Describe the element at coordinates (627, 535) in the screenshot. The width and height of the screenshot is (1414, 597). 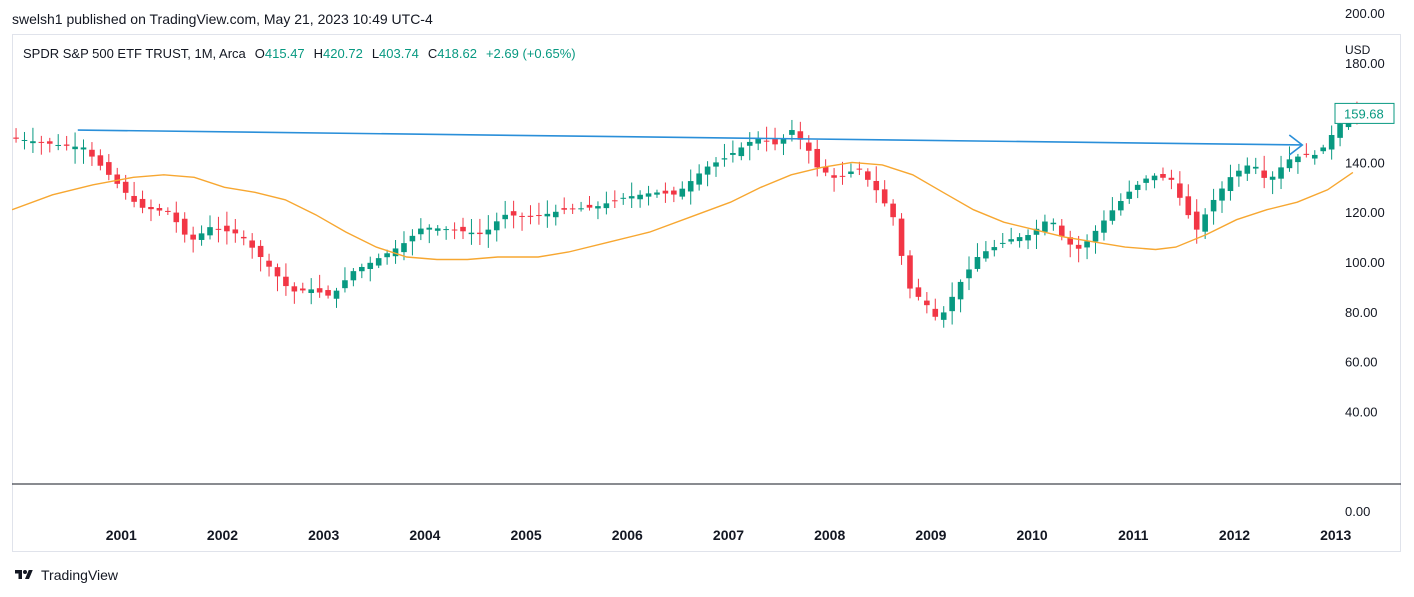
I see `x-tick-label: 2006` at that location.